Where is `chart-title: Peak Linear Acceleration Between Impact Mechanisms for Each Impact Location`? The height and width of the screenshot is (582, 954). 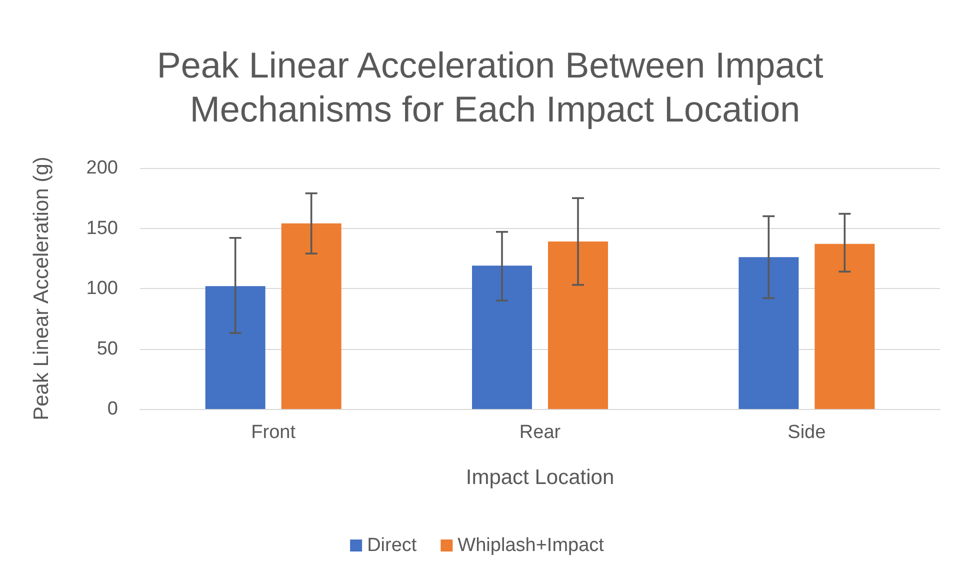
chart-title: Peak Linear Acceleration Between Impact Mechanisms for Each Impact Location is located at coordinates (495, 87).